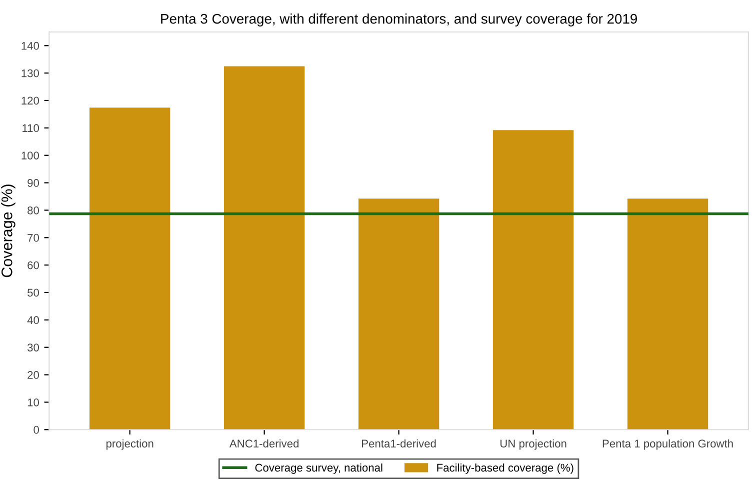  What do you see at coordinates (33, 402) in the screenshot?
I see `y-tick-label: 10` at bounding box center [33, 402].